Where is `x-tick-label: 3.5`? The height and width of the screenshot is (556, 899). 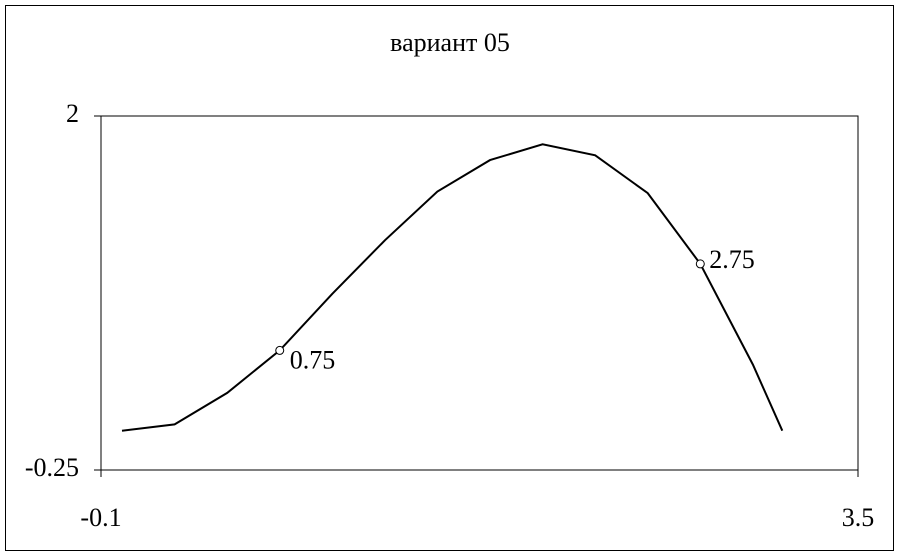
x-tick-label: 3.5 is located at coordinates (858, 517).